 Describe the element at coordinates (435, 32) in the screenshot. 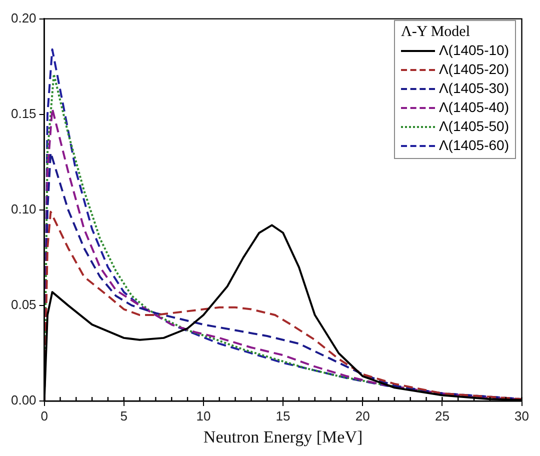

I see `legend-title: Λ-Y Model` at that location.